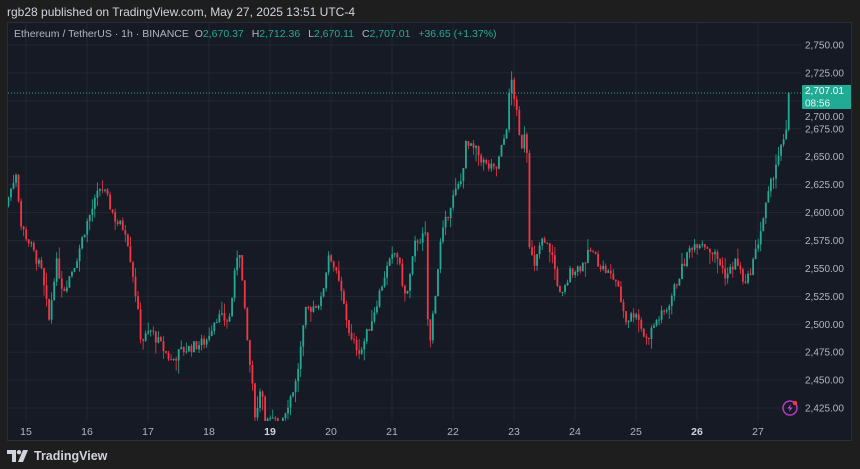 The image size is (860, 469). I want to click on x-tick-label: 23, so click(514, 432).